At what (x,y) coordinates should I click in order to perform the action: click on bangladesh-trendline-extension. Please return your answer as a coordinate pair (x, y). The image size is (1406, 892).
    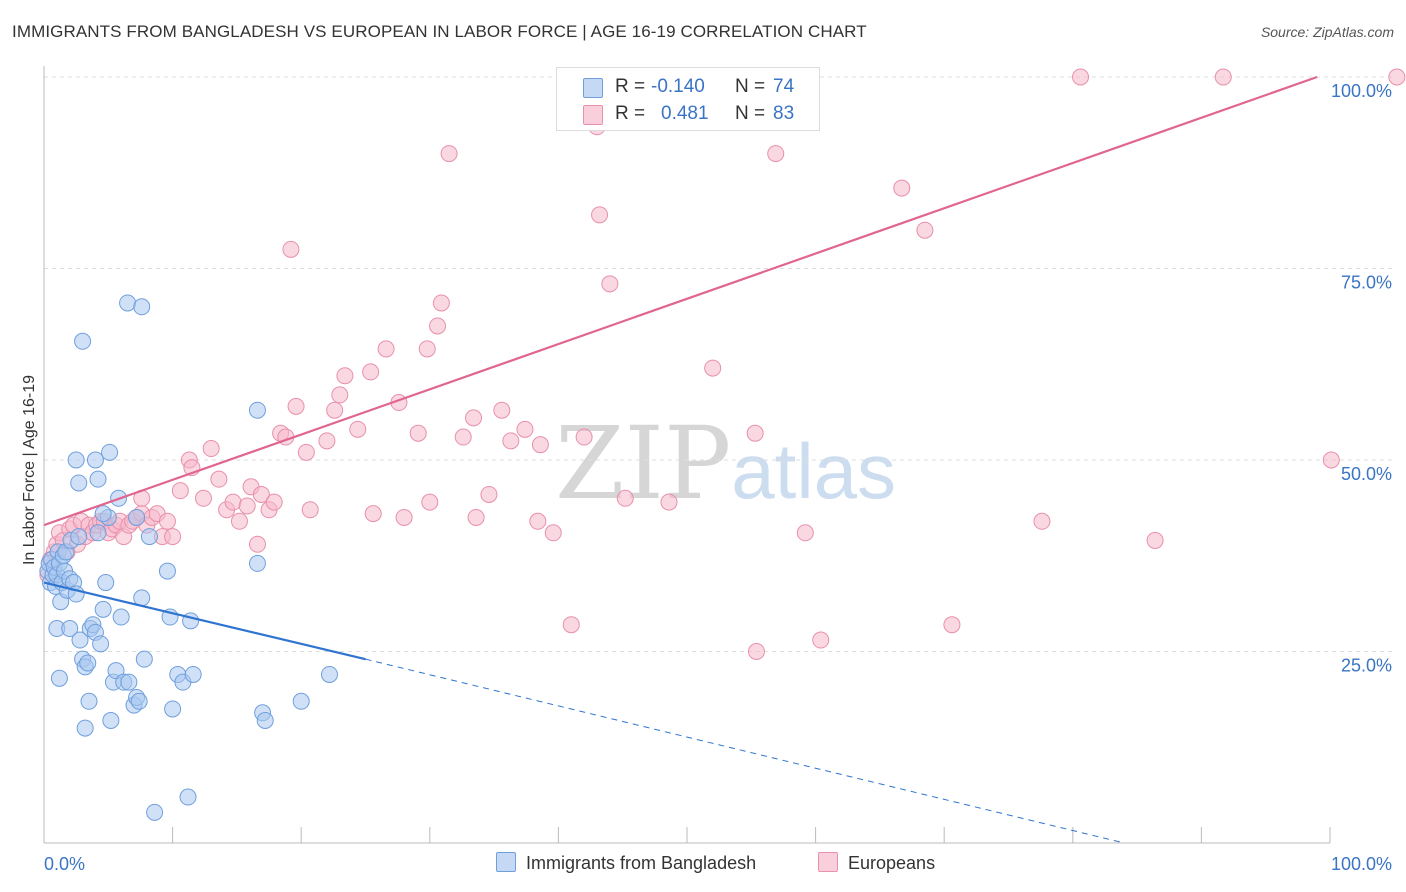
    Looking at the image, I should click on (745, 751).